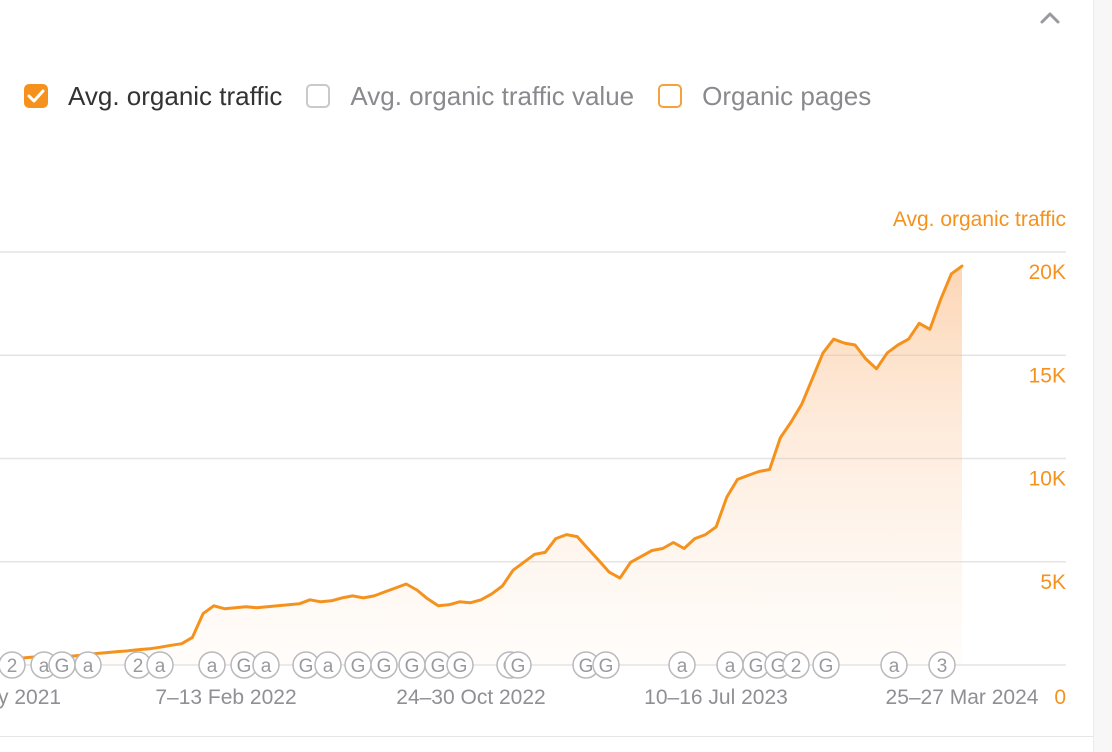 Image resolution: width=1112 pixels, height=752 pixels. Describe the element at coordinates (1102, 376) in the screenshot. I see `panel-edge` at that location.